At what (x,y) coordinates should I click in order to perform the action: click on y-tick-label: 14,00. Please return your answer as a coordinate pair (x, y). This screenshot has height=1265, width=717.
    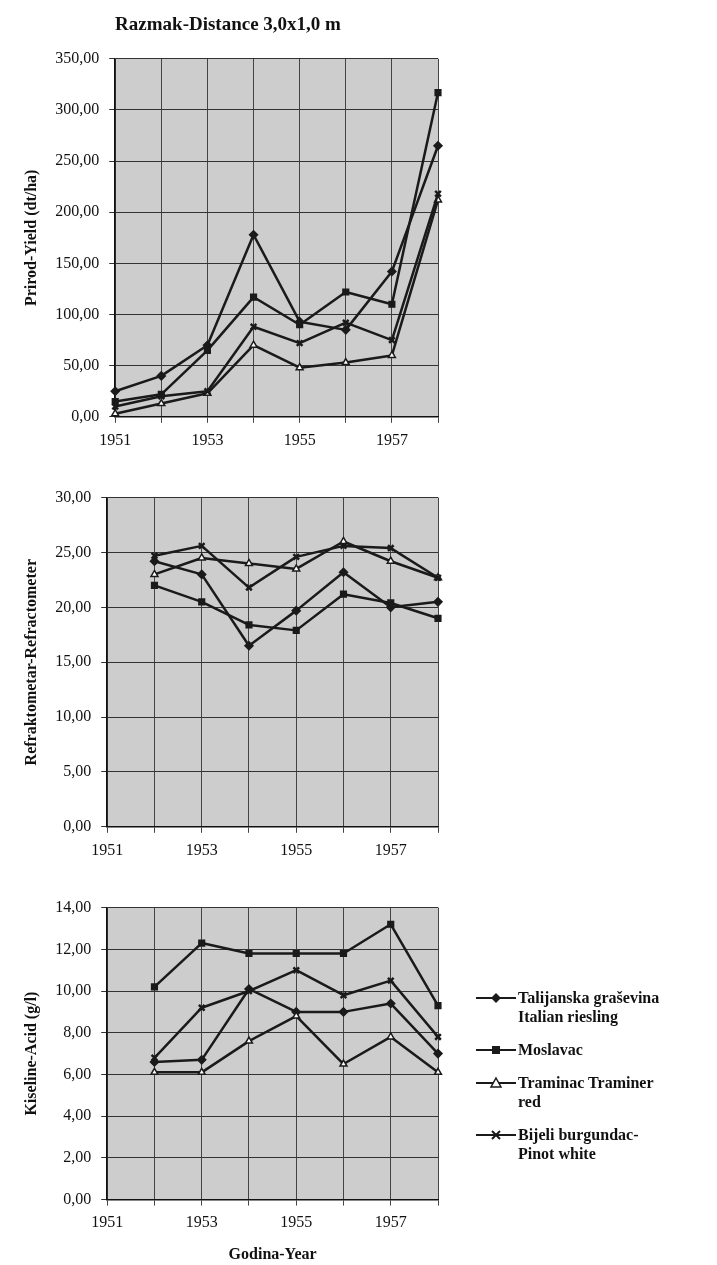
    Looking at the image, I should click on (73, 906).